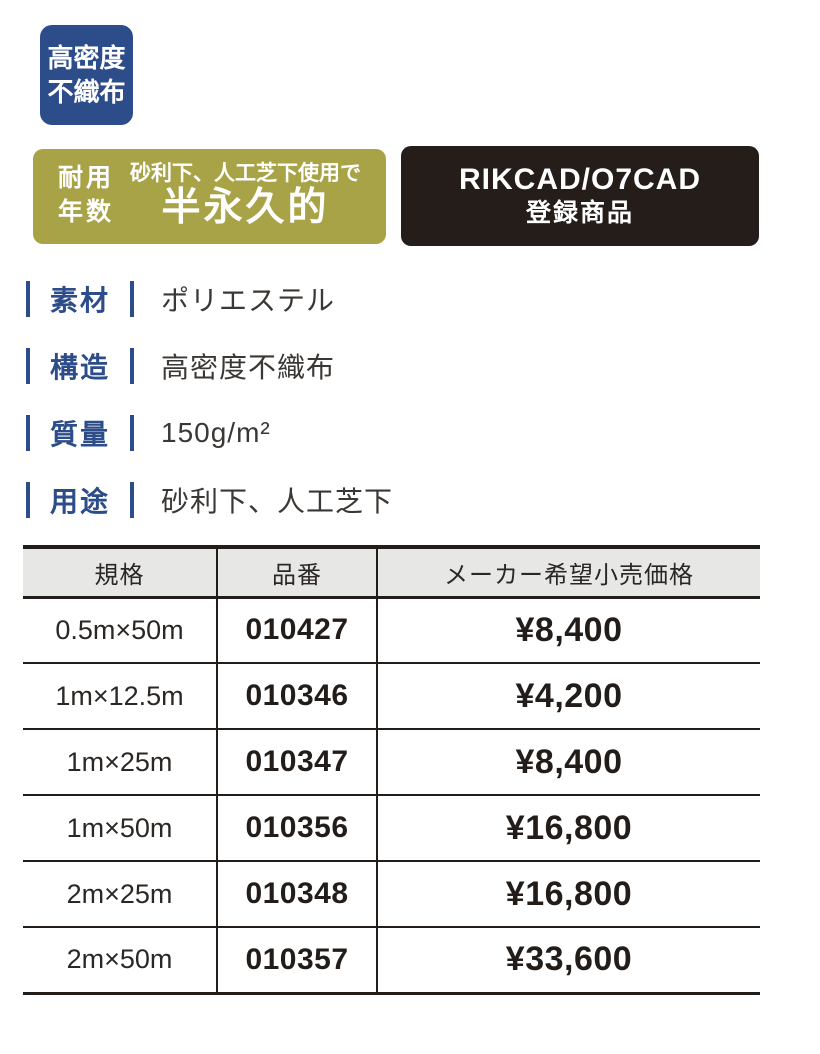  I want to click on cell-part: 010356, so click(297, 828).